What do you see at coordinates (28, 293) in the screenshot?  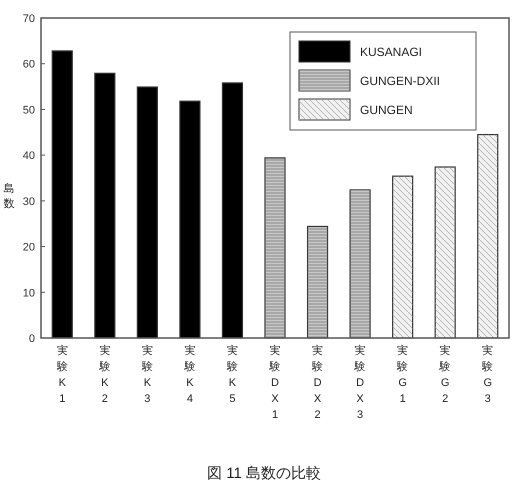 I see `y-tick-label: 10` at bounding box center [28, 293].